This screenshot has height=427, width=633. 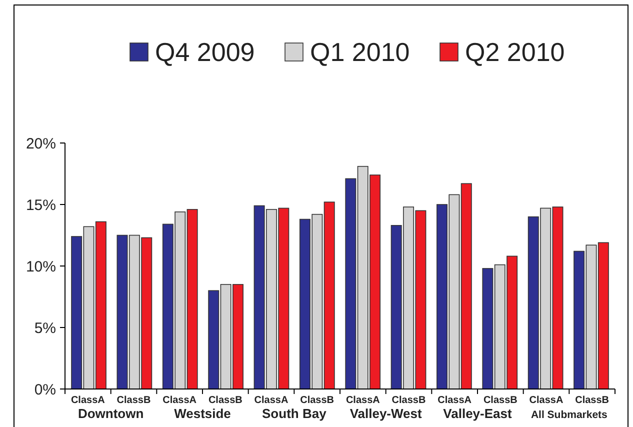 I want to click on text: Westside, so click(x=202, y=413).